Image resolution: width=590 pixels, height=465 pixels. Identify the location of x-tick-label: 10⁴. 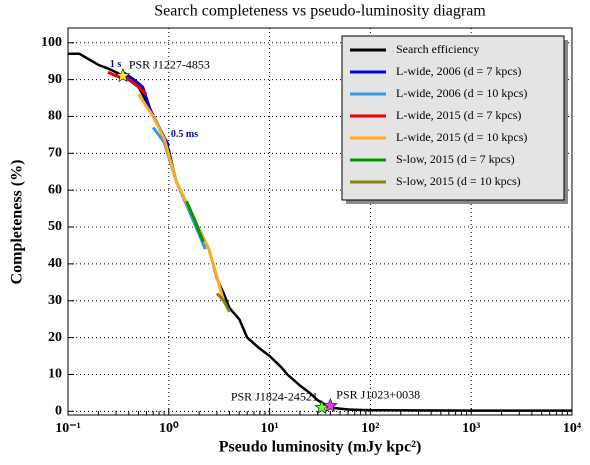
(572, 428).